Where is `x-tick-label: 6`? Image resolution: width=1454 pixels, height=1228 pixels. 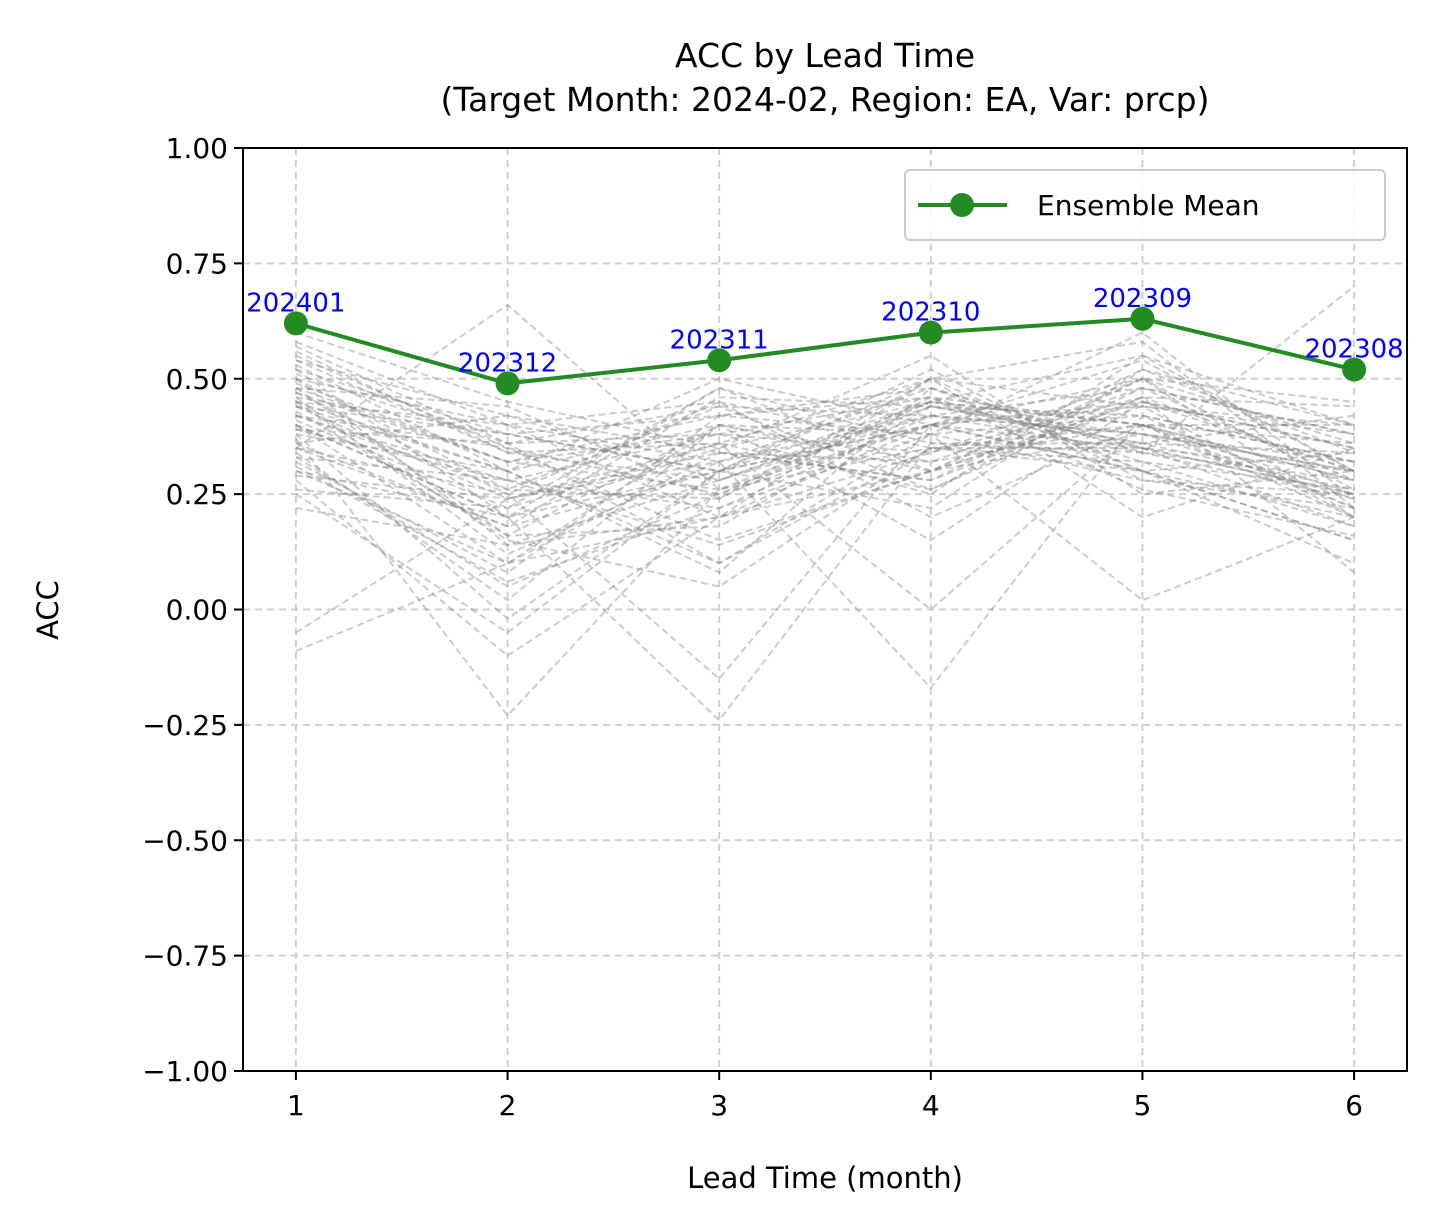 x-tick-label: 6 is located at coordinates (1354, 1105).